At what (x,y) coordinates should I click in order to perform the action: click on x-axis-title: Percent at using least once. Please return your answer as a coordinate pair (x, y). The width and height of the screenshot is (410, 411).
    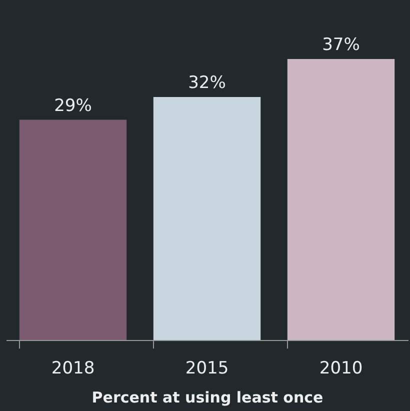
    Looking at the image, I should click on (208, 397).